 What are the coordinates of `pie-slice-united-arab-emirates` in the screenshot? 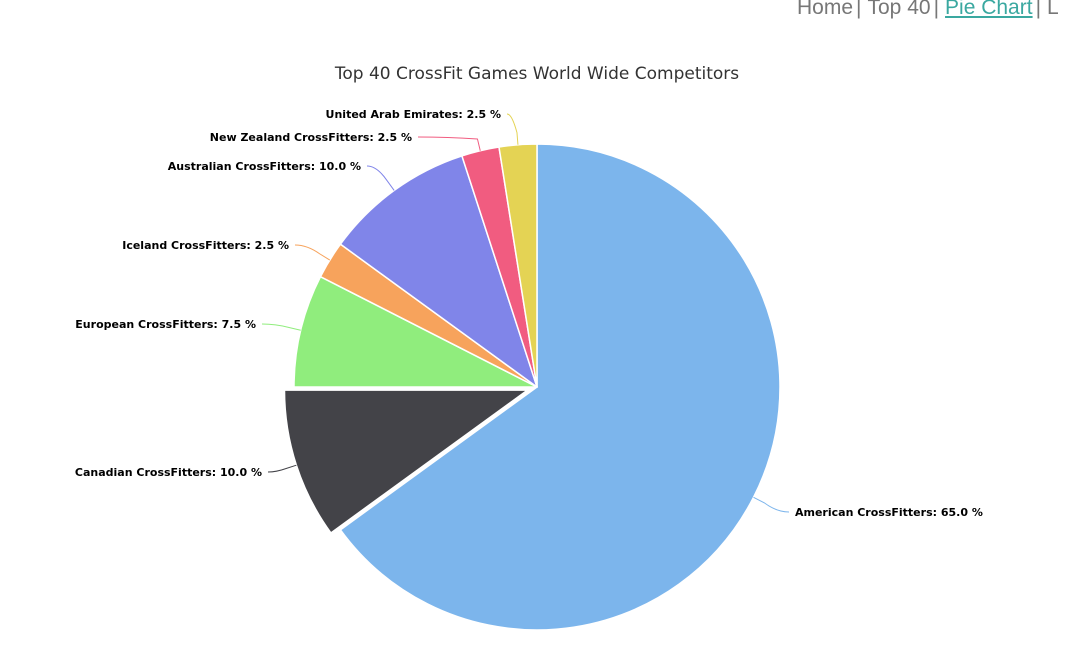 It's located at (518, 265).